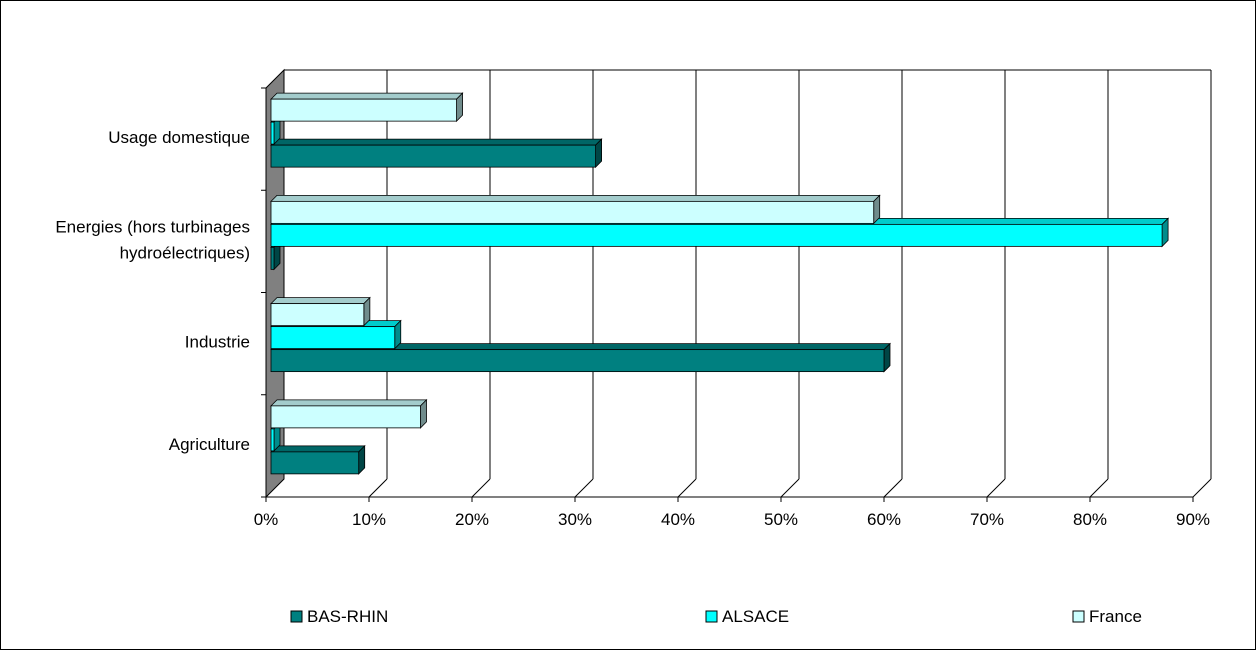  I want to click on x-tick-label: 20%, so click(472, 519).